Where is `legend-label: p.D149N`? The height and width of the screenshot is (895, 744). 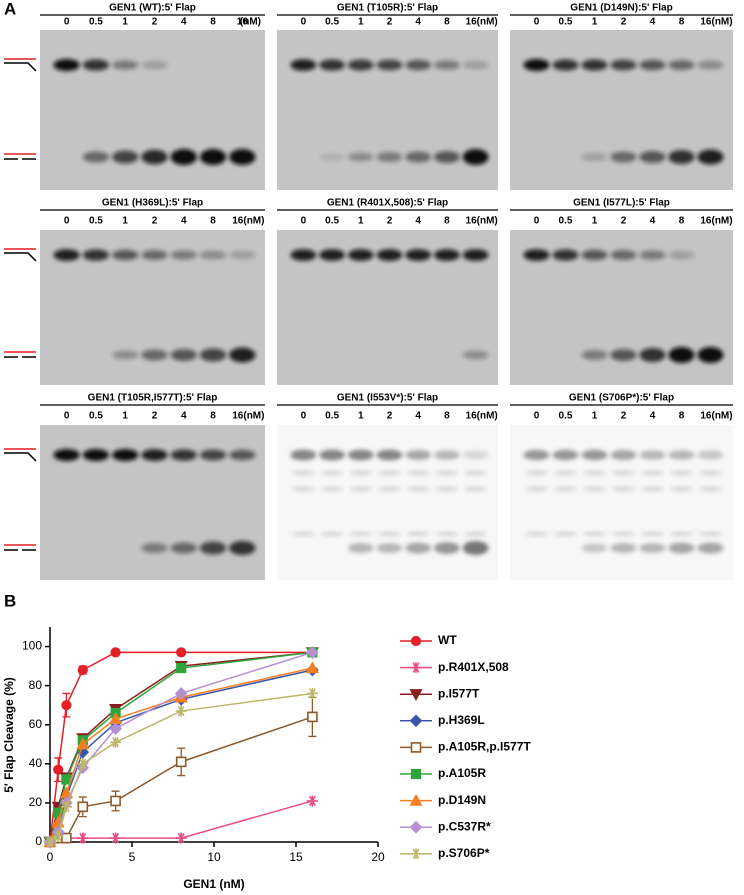
legend-label: p.D149N is located at coordinates (462, 800).